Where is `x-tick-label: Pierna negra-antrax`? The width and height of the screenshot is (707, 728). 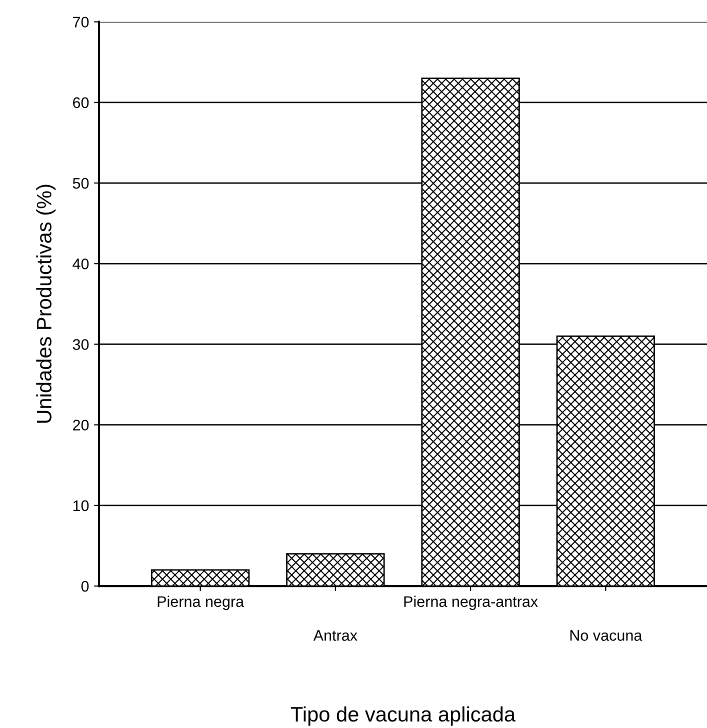
x-tick-label: Pierna negra-antrax is located at coordinates (471, 603).